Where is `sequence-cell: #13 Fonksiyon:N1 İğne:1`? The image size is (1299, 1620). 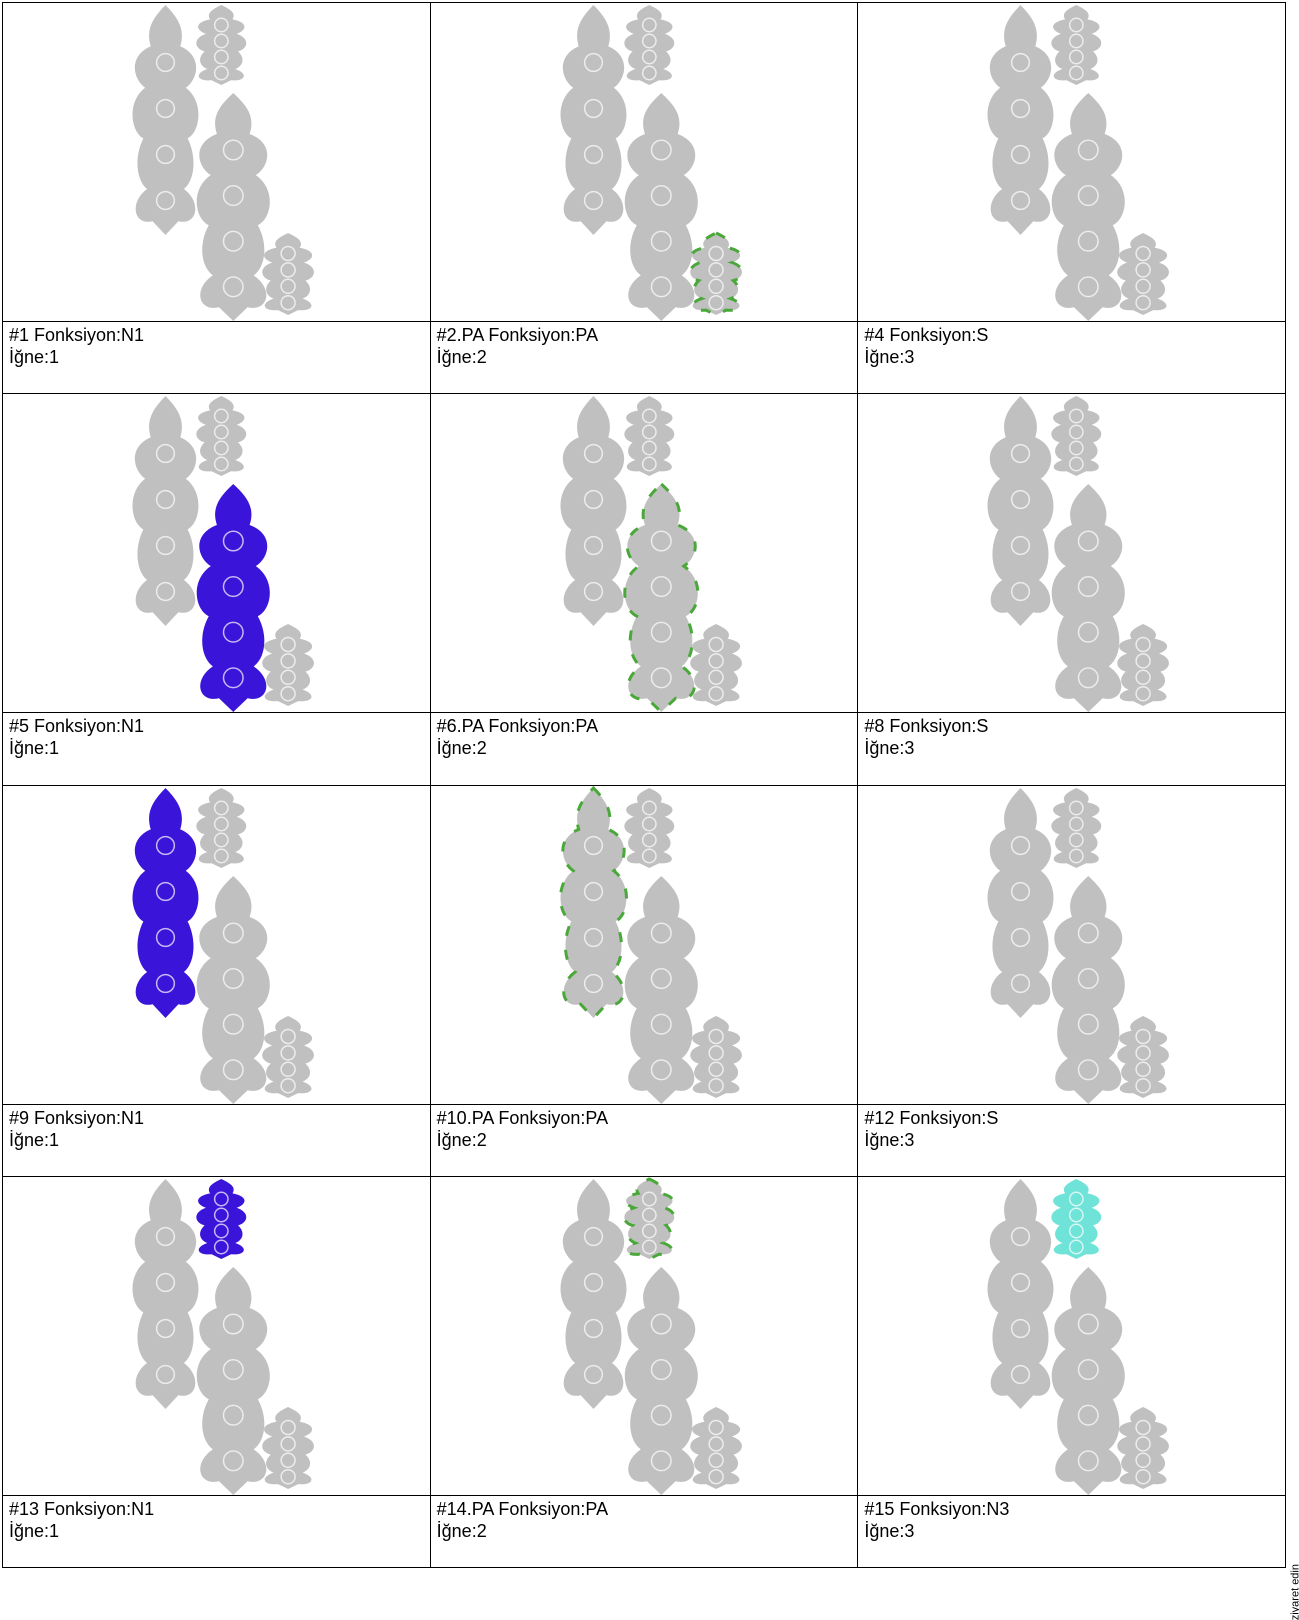
sequence-cell: #13 Fonksiyon:N1 İğne:1 is located at coordinates (217, 1372).